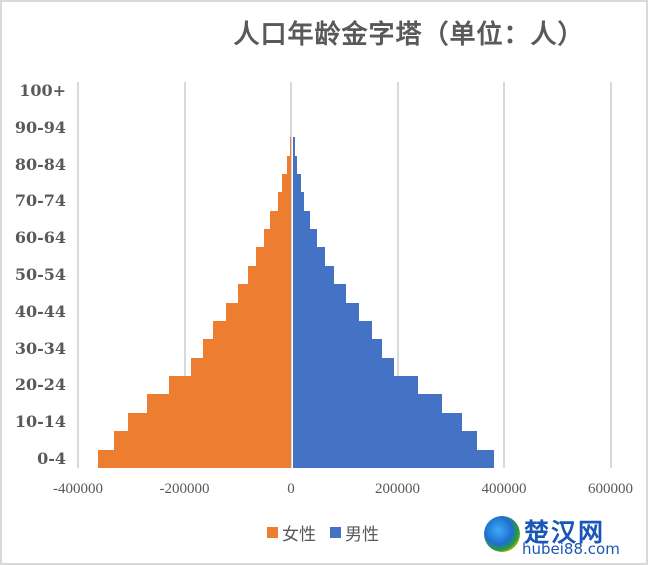  I want to click on y-tick-label: 30-34, so click(40, 348).